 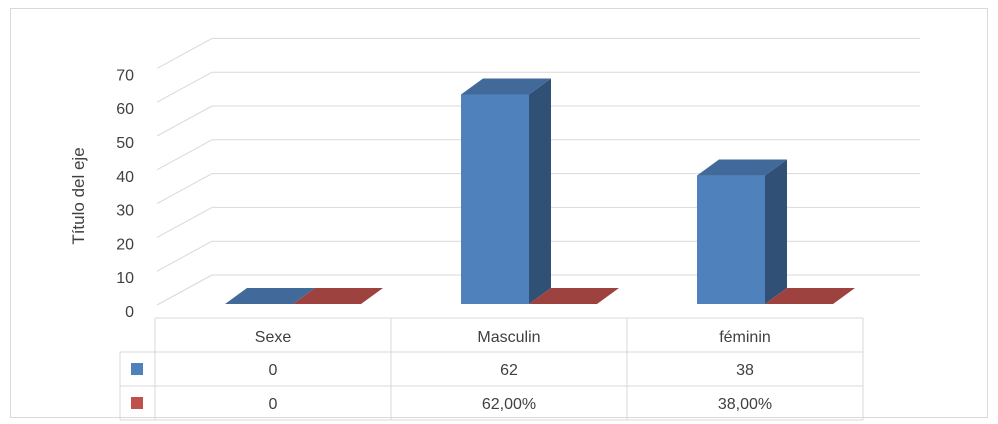 What do you see at coordinates (508, 337) in the screenshot?
I see `category-label: Masculin` at bounding box center [508, 337].